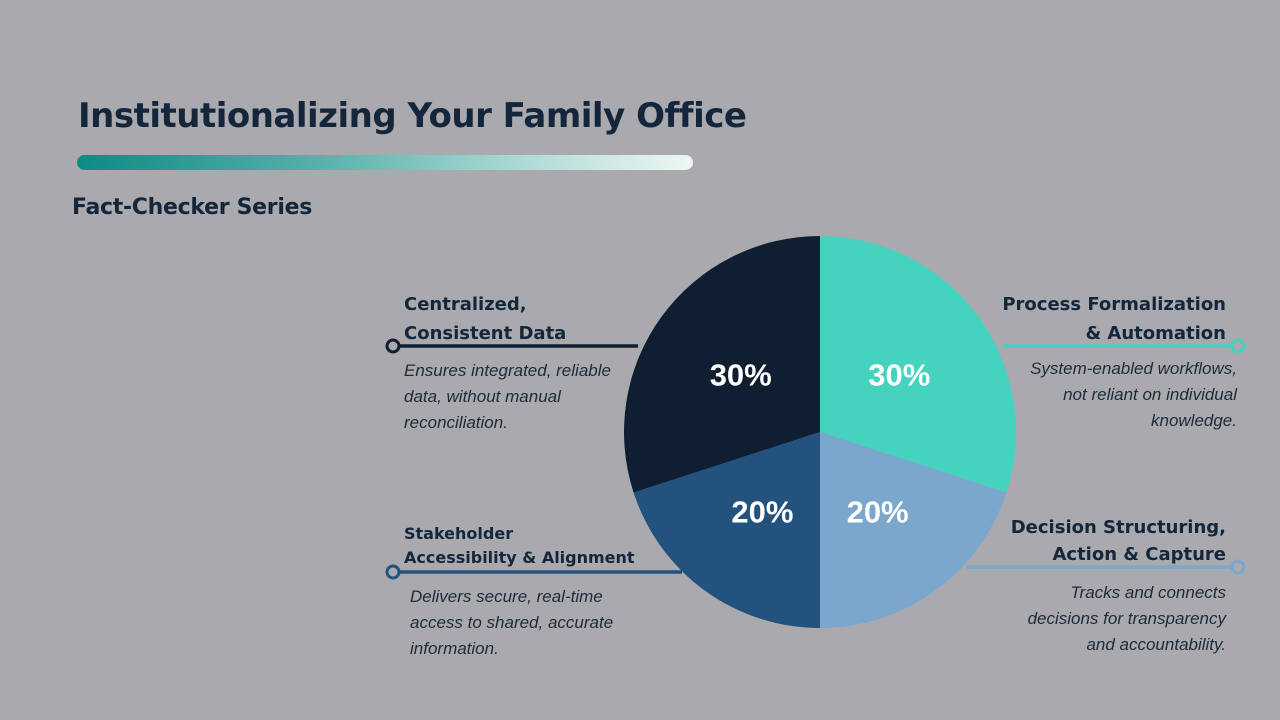 The image size is (1280, 720). What do you see at coordinates (878, 511) in the screenshot?
I see `pie-slice-value-decision-capture: 20%` at bounding box center [878, 511].